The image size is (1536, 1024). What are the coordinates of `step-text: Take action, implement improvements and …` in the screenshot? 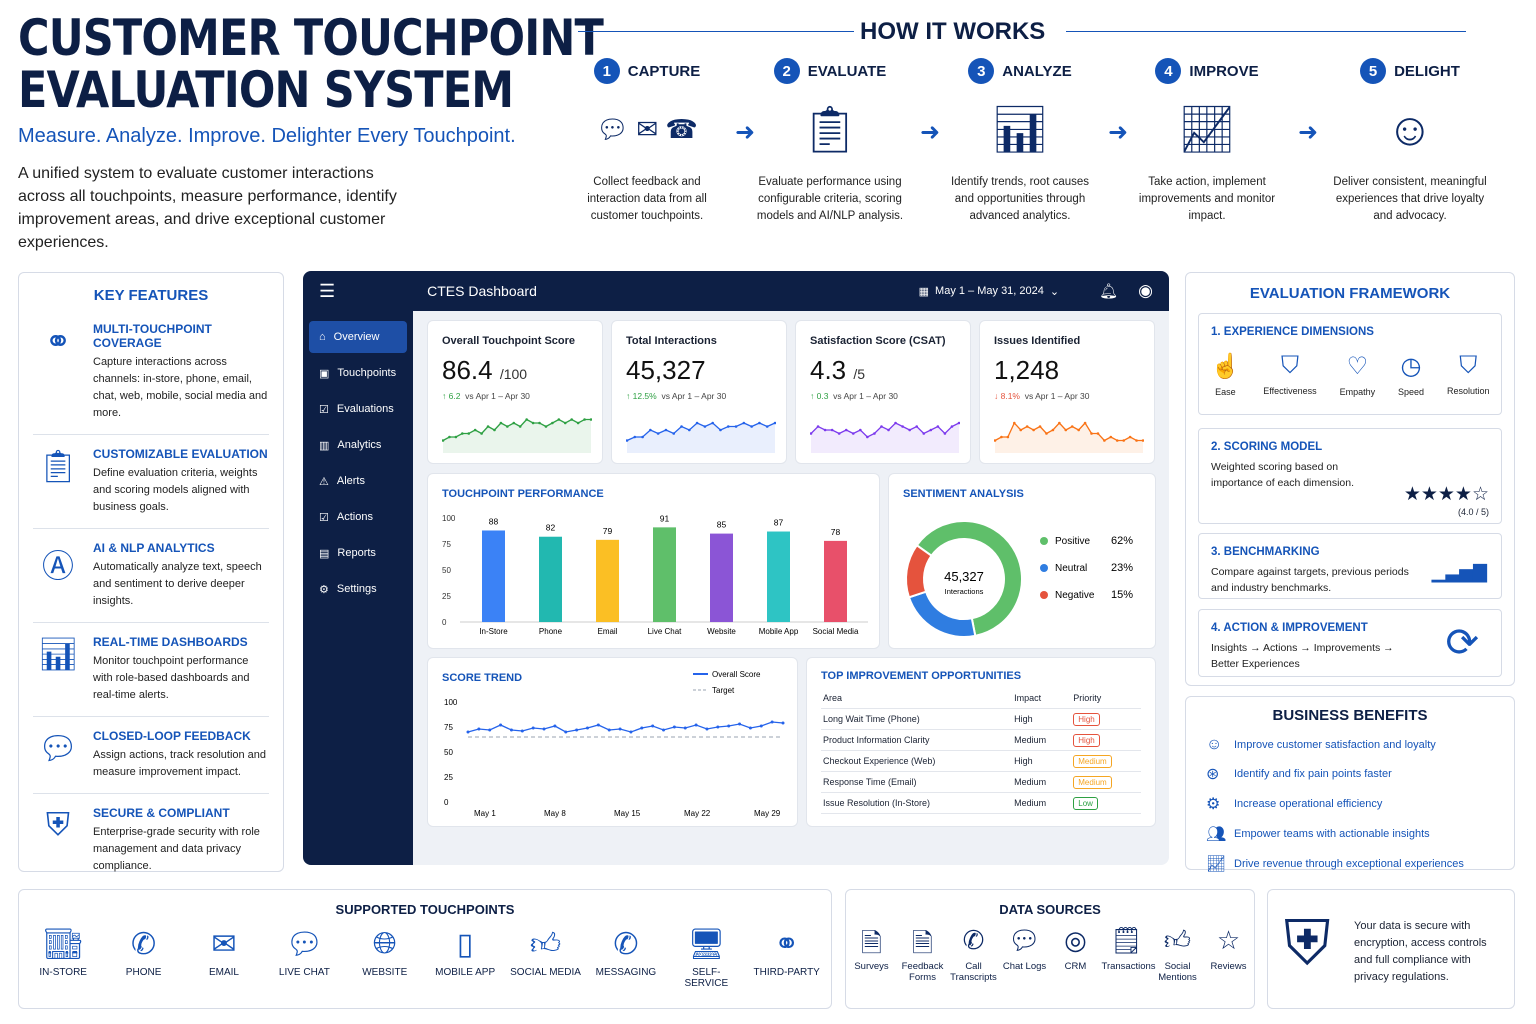 It's located at (1207, 199).